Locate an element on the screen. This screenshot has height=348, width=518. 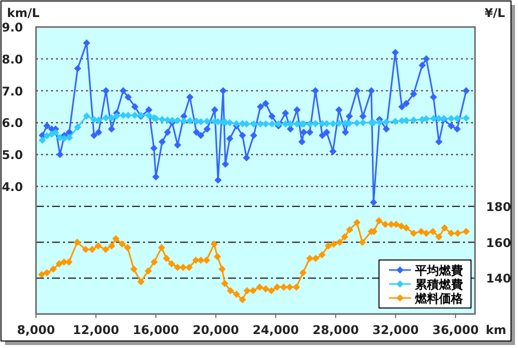
y2-tick-label: 140 is located at coordinates (499, 279).